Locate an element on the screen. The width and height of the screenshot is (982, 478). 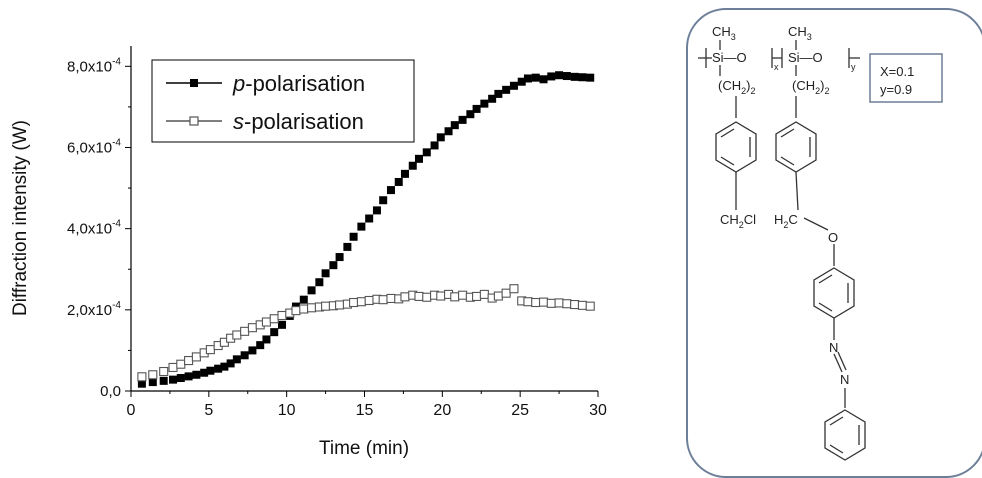
y-tick-label: 2,0x10⁻⁴ is located at coordinates (94, 309).